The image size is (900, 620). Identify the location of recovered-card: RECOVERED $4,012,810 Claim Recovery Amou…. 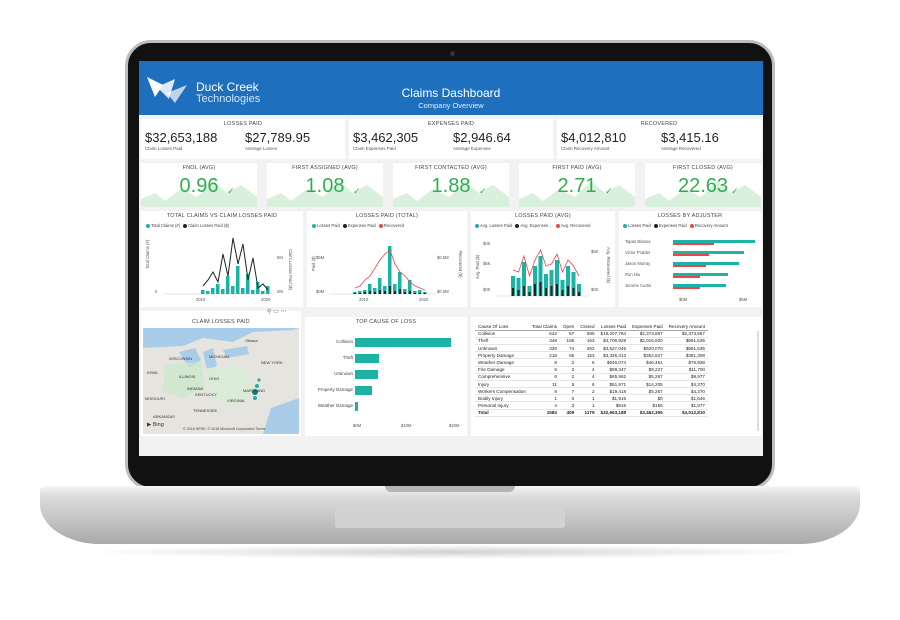
(659, 139).